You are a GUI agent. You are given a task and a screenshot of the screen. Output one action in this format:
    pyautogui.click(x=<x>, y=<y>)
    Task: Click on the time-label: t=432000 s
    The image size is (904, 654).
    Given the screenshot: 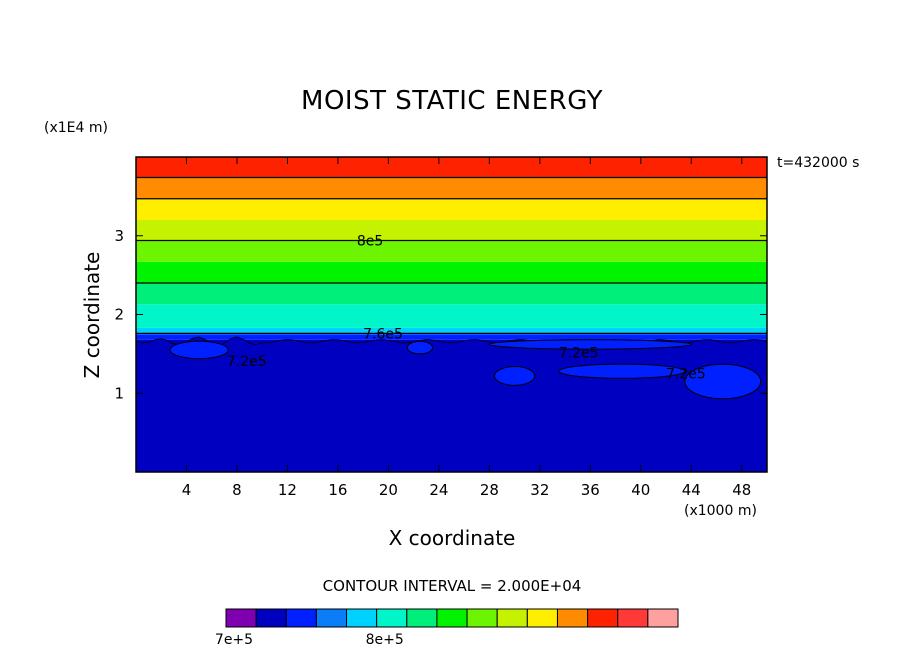 What is the action you would take?
    pyautogui.click(x=818, y=163)
    